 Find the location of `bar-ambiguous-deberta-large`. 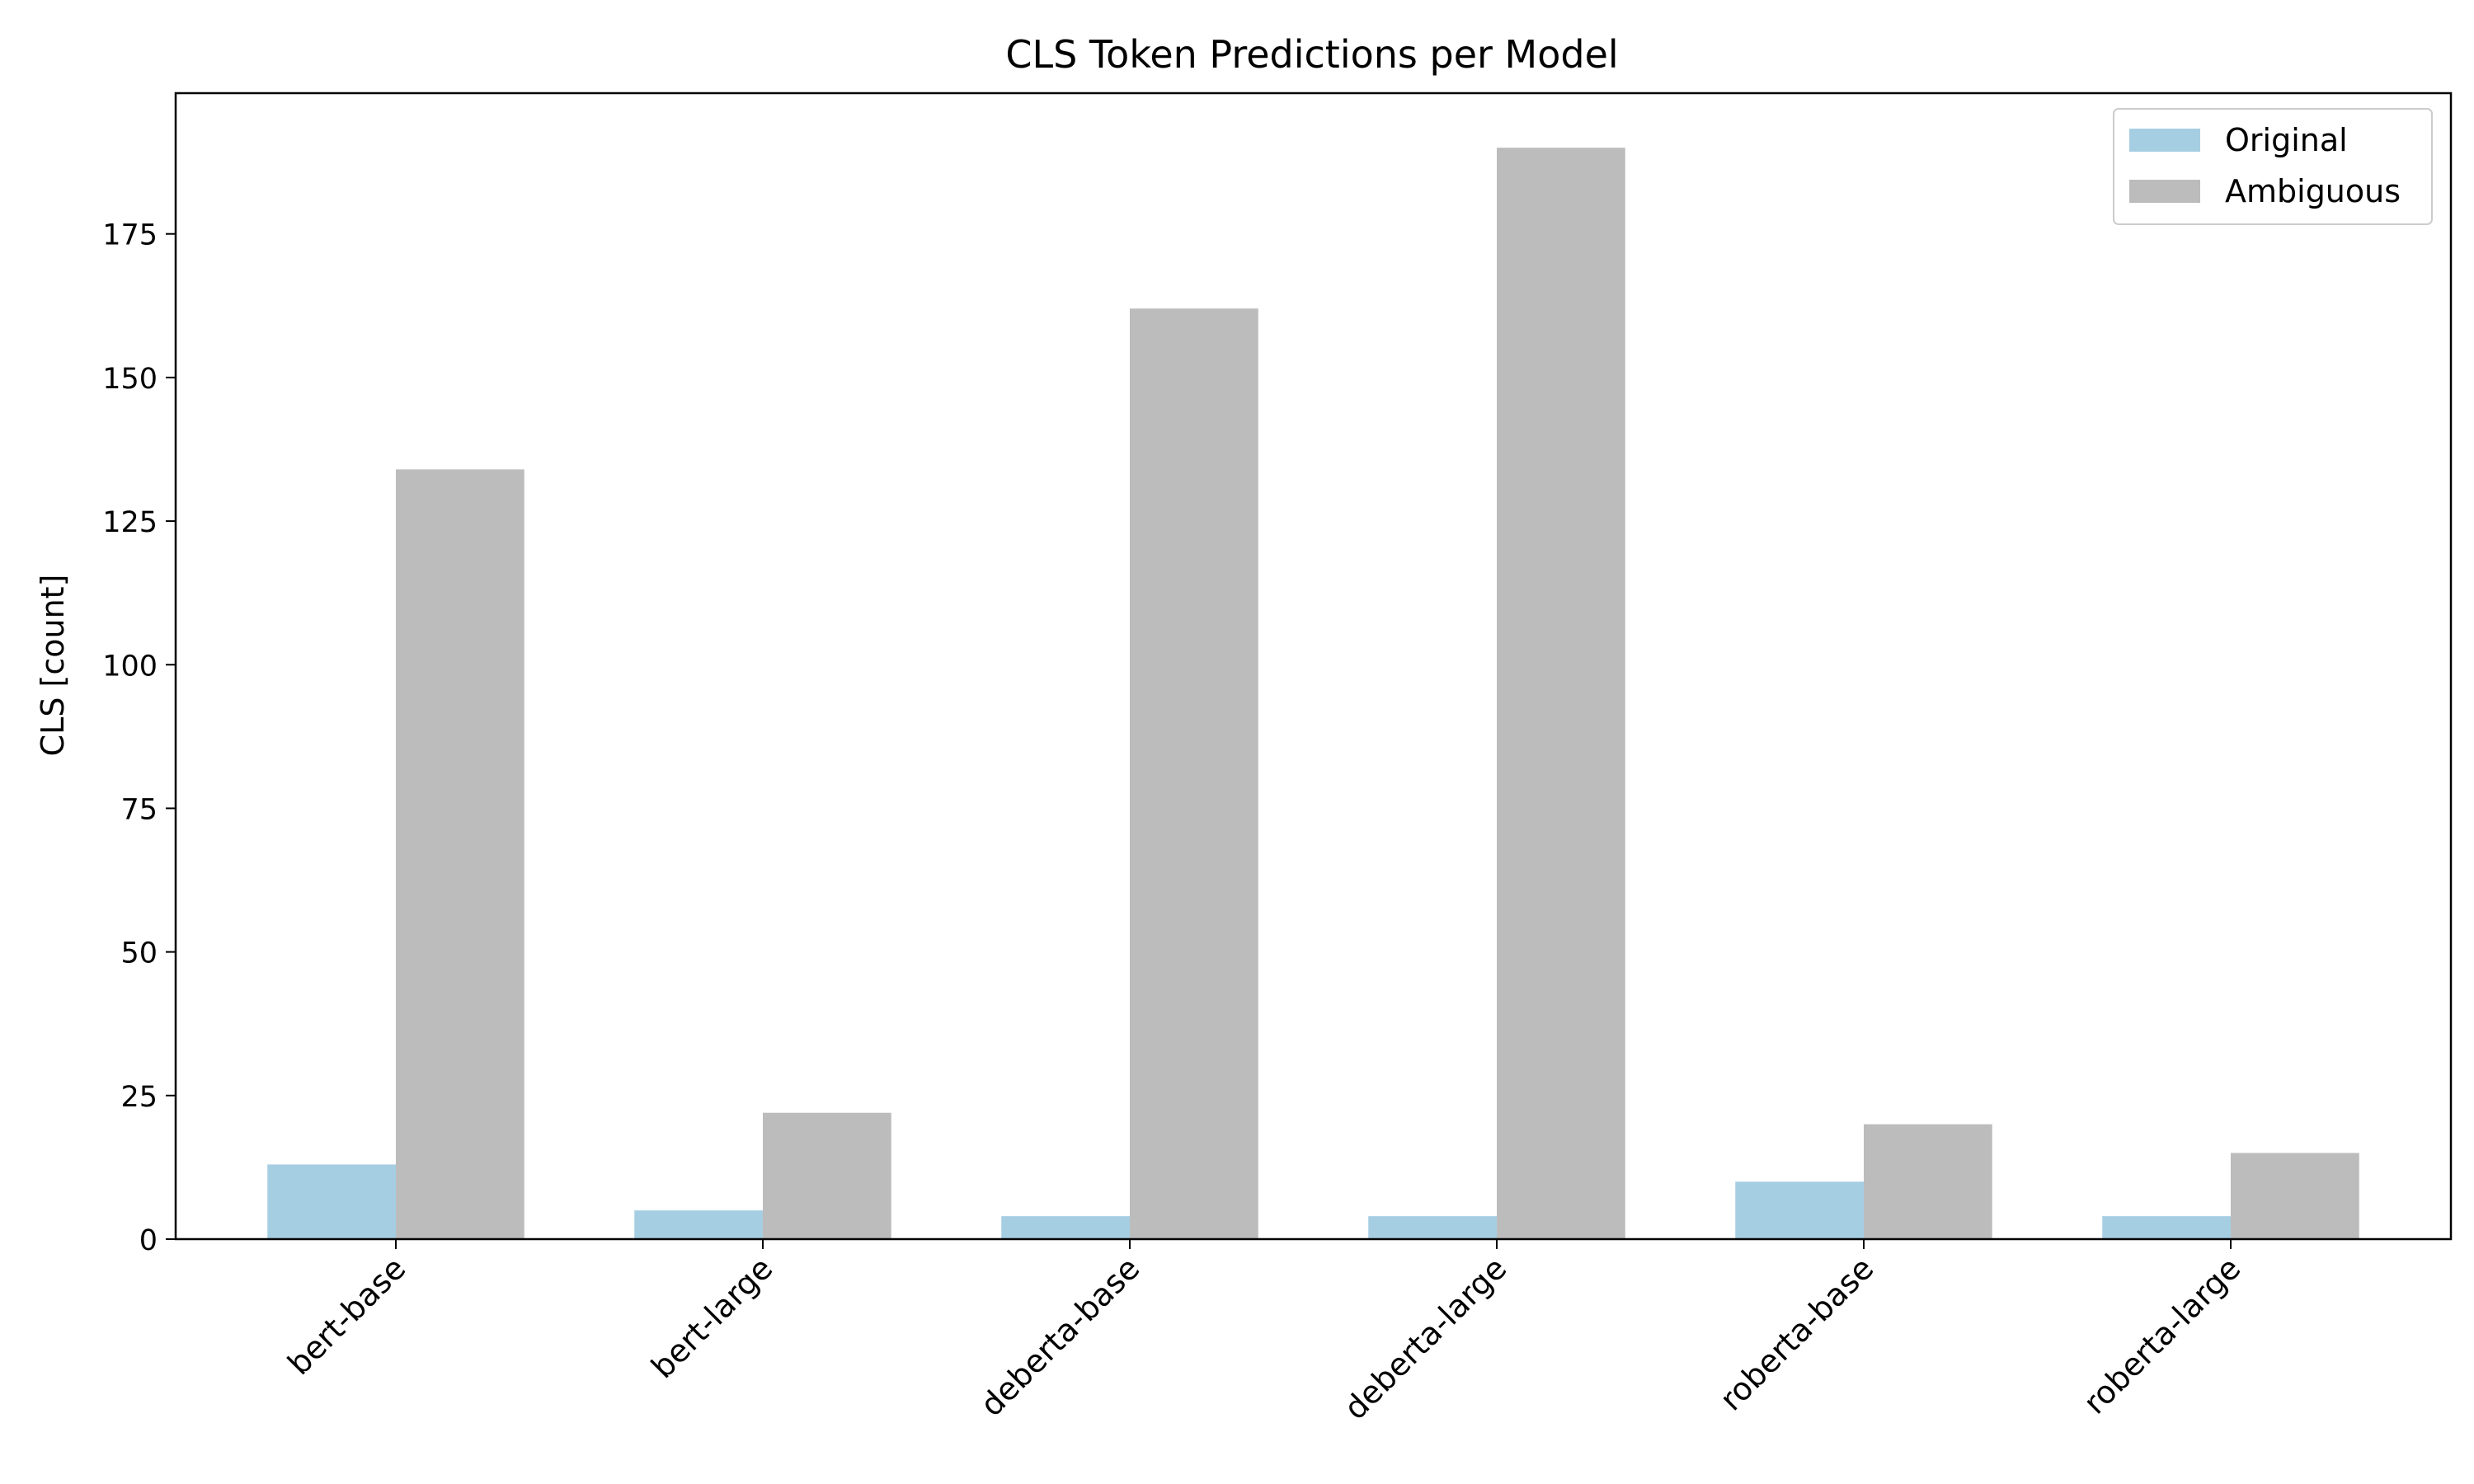

bar-ambiguous-deberta-large is located at coordinates (1561, 694).